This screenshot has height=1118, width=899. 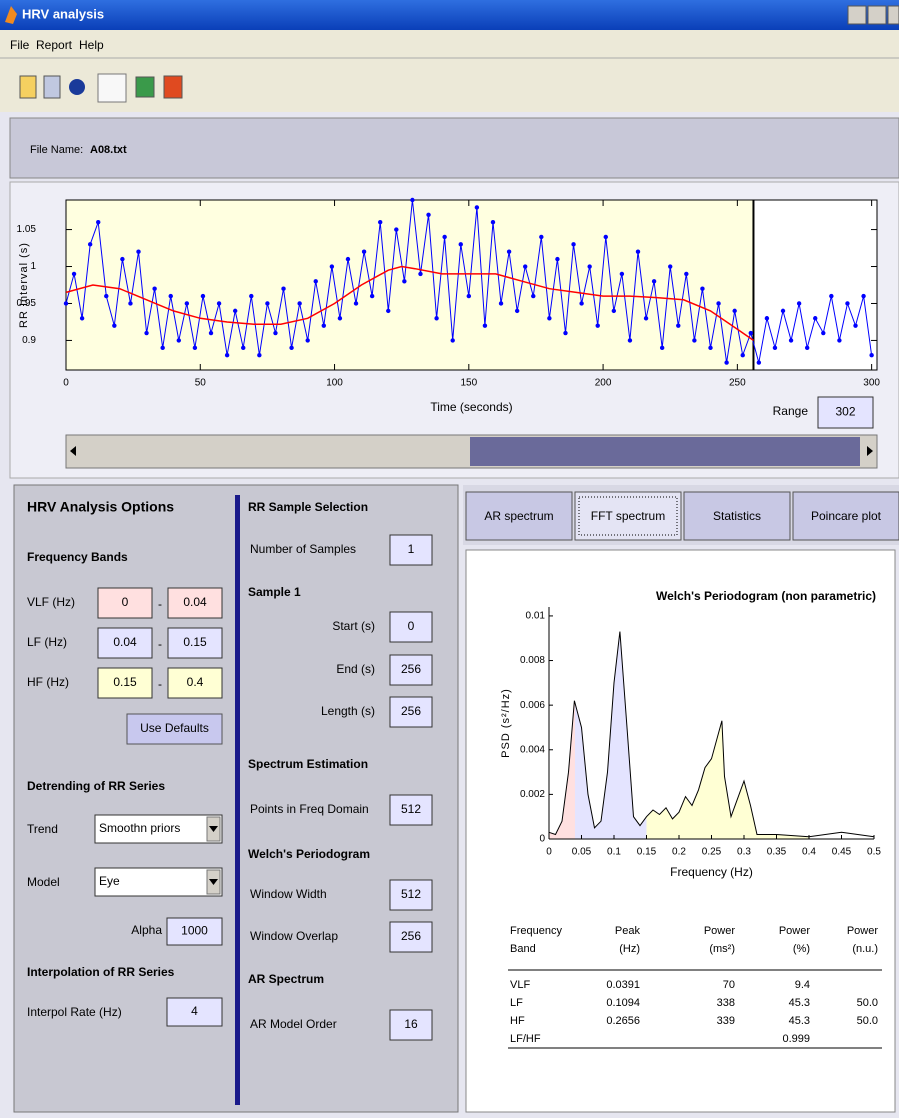 I want to click on table-cell: LF, so click(x=516, y=1003).